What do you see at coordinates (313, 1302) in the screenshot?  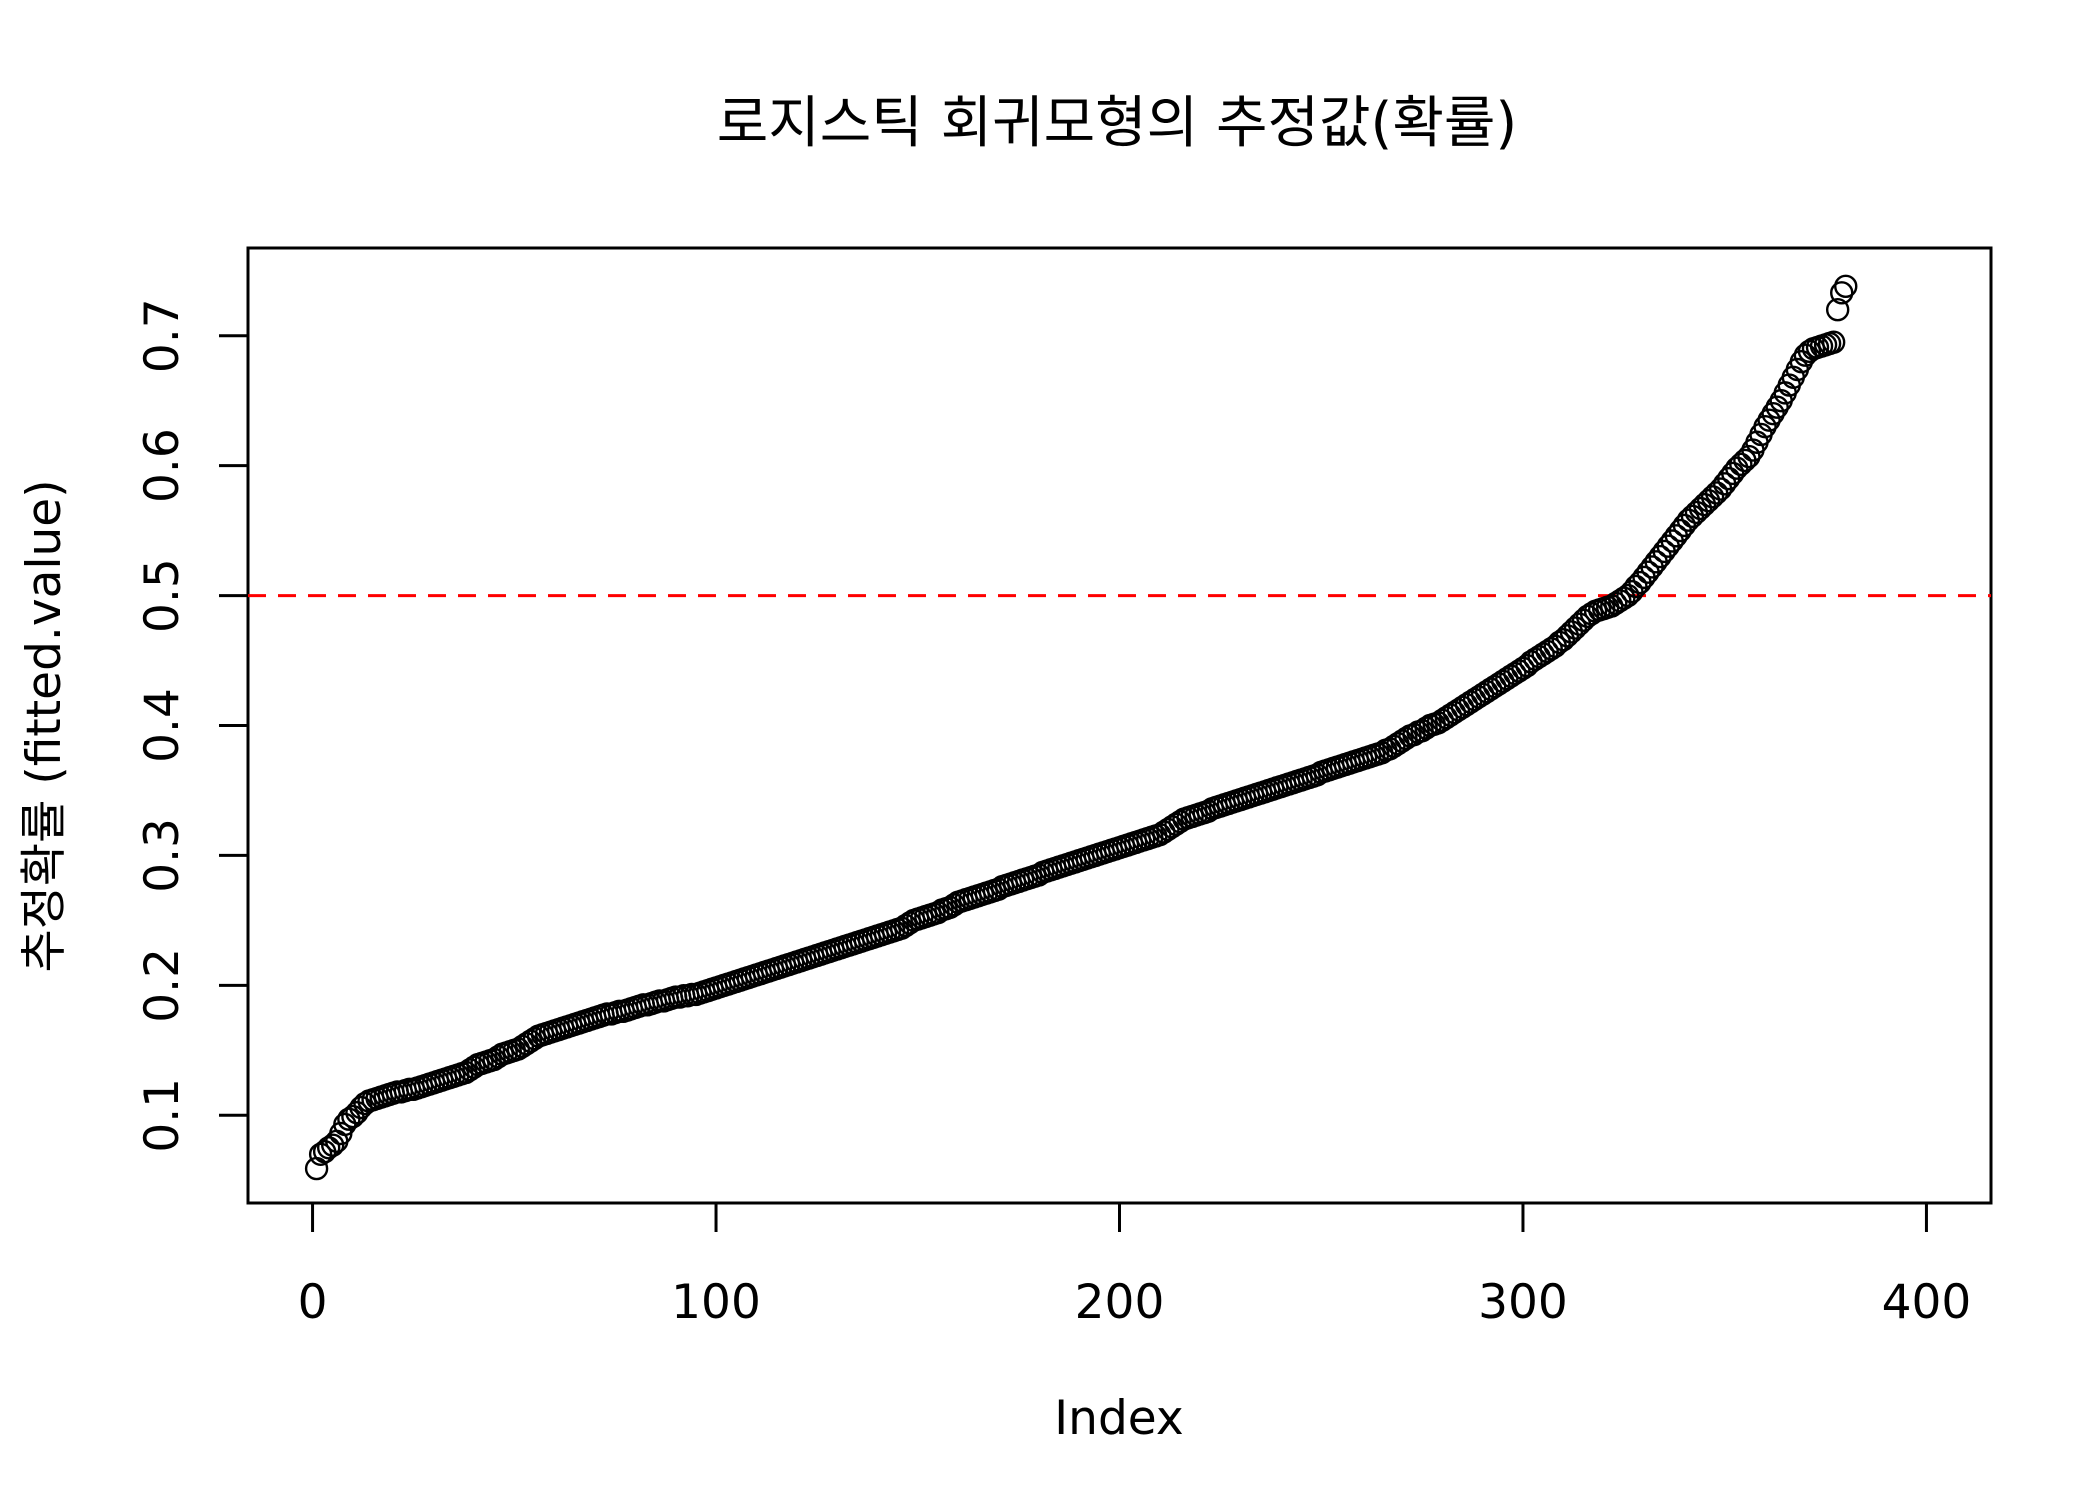 I see `x-tick-label: 0` at bounding box center [313, 1302].